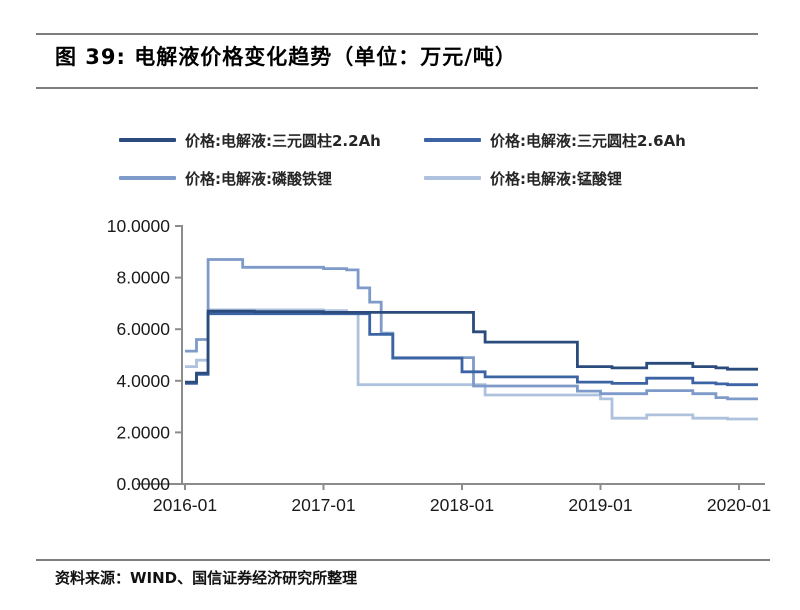 Image resolution: width=800 pixels, height=610 pixels. Describe the element at coordinates (739, 505) in the screenshot. I see `x-tick-label: 2020-01` at that location.